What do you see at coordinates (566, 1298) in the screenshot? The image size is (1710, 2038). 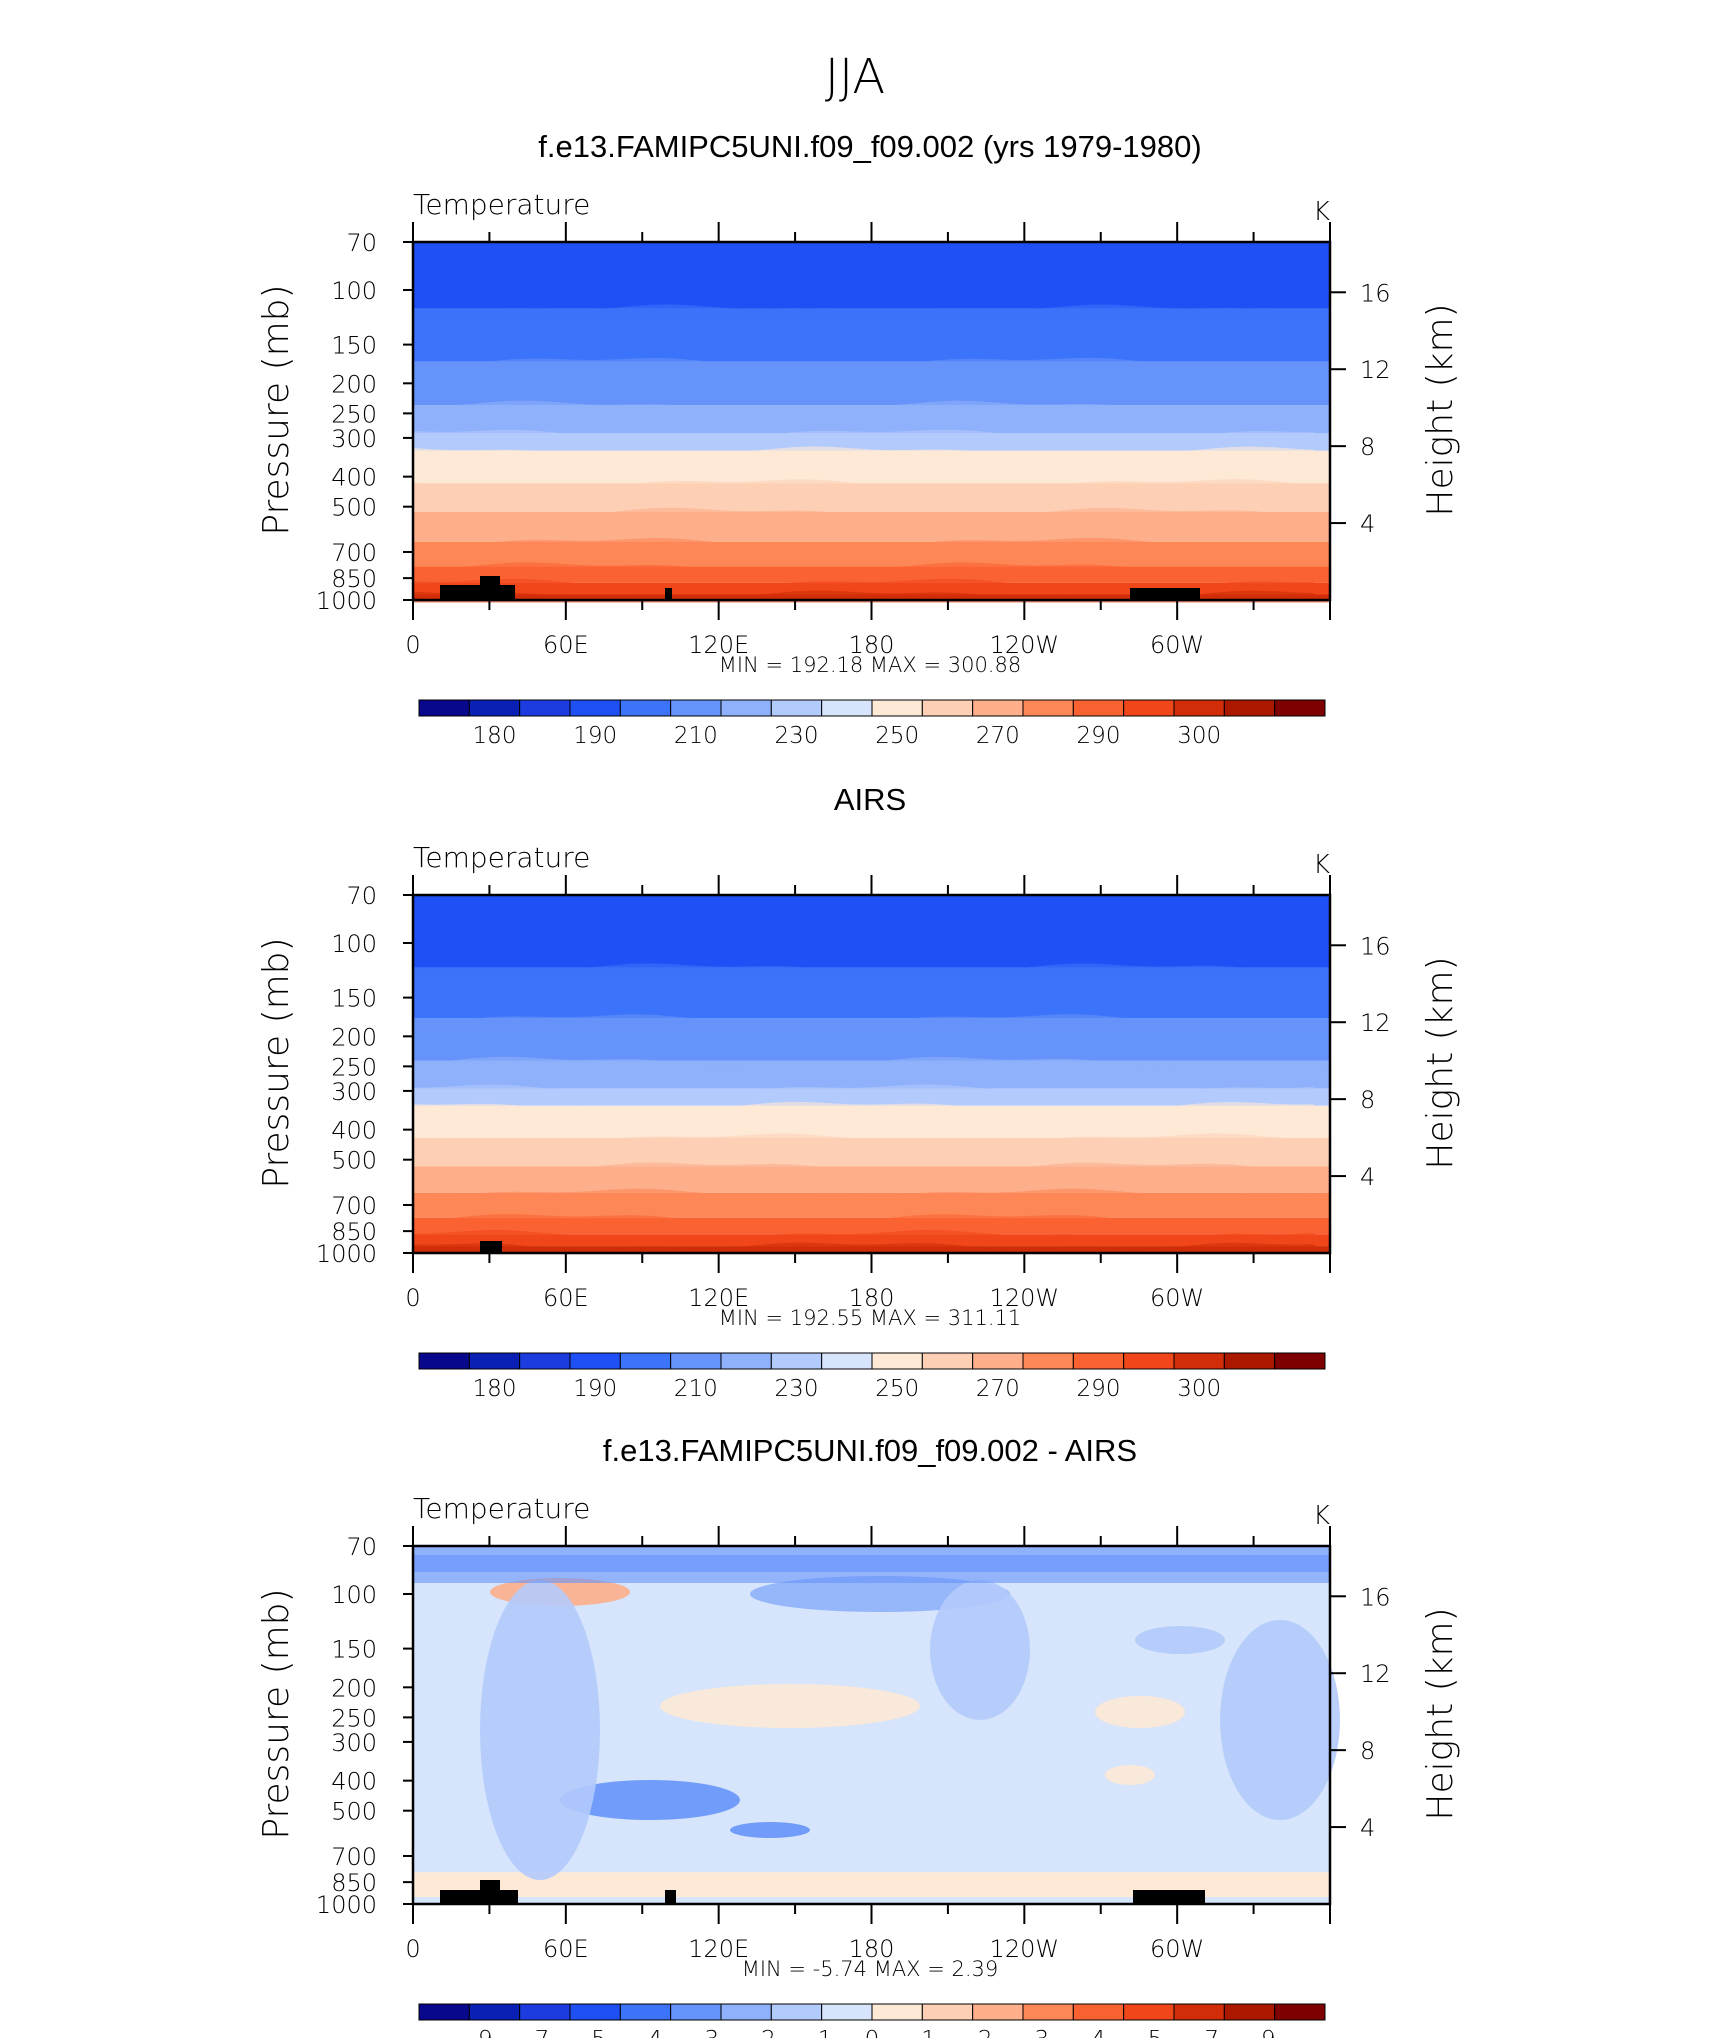 I see `x-tick-label: 60E` at bounding box center [566, 1298].